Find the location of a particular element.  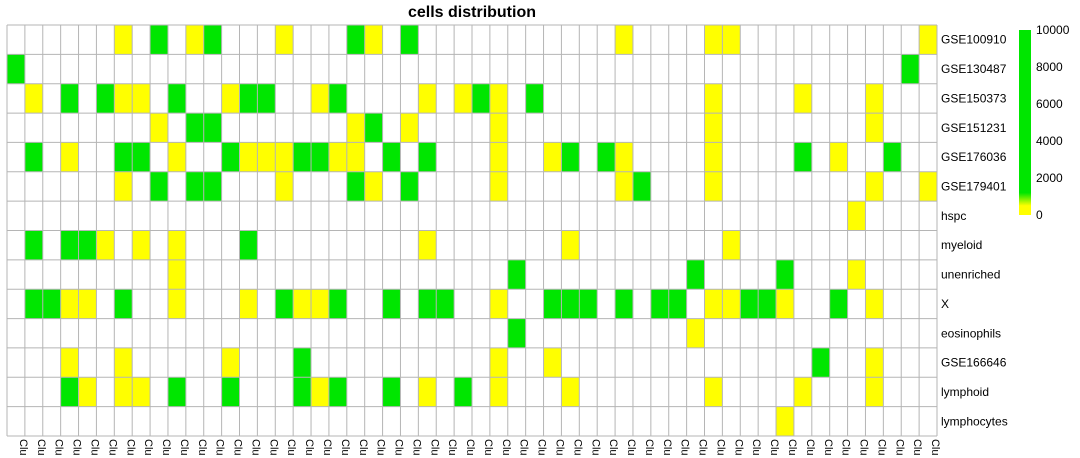

row-label: hspc is located at coordinates (953, 216).